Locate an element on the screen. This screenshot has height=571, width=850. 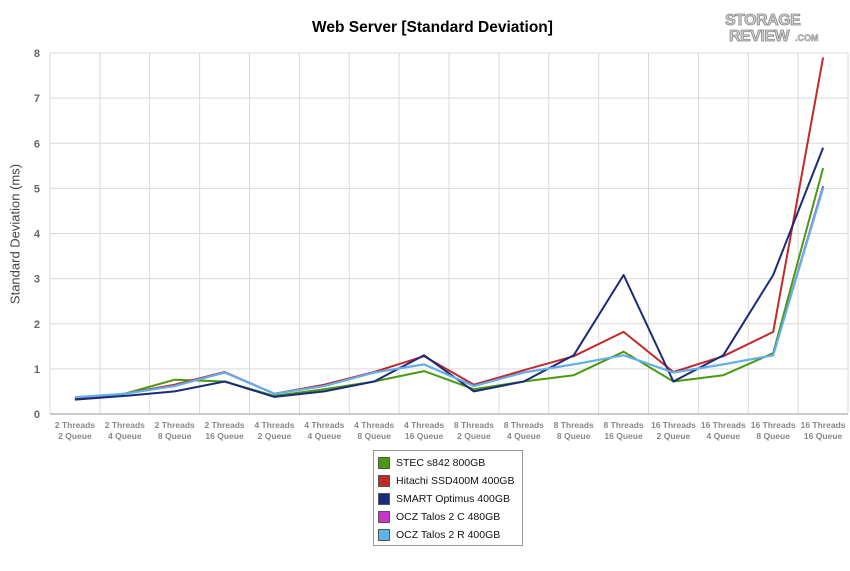
x-tick-label: 2 Threads 4 Queue is located at coordinates (125, 430).